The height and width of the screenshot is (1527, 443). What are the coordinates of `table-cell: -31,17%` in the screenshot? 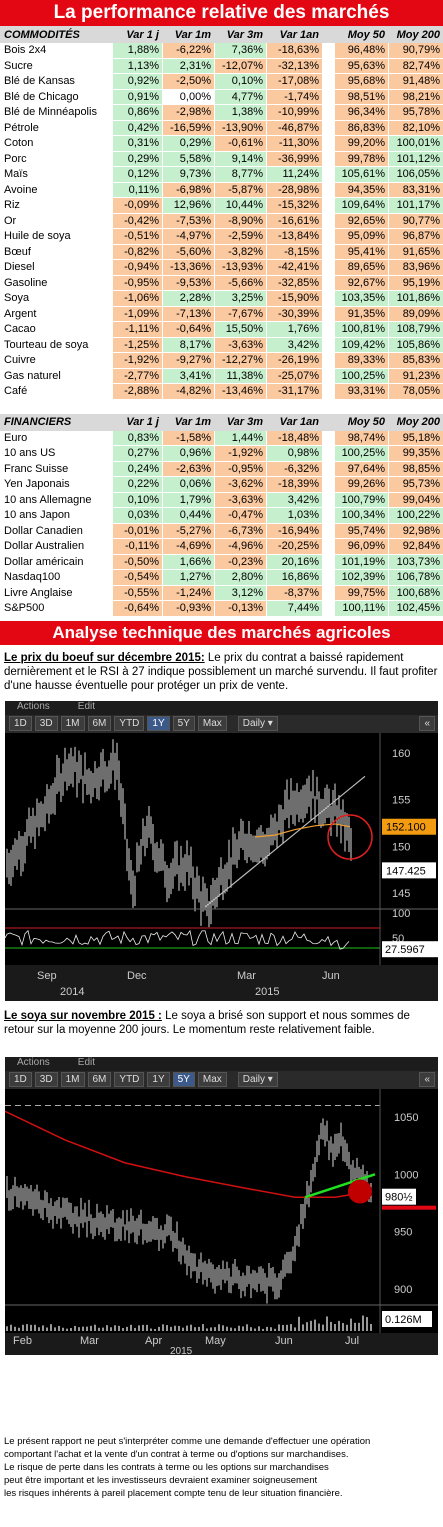 It's located at (294, 391).